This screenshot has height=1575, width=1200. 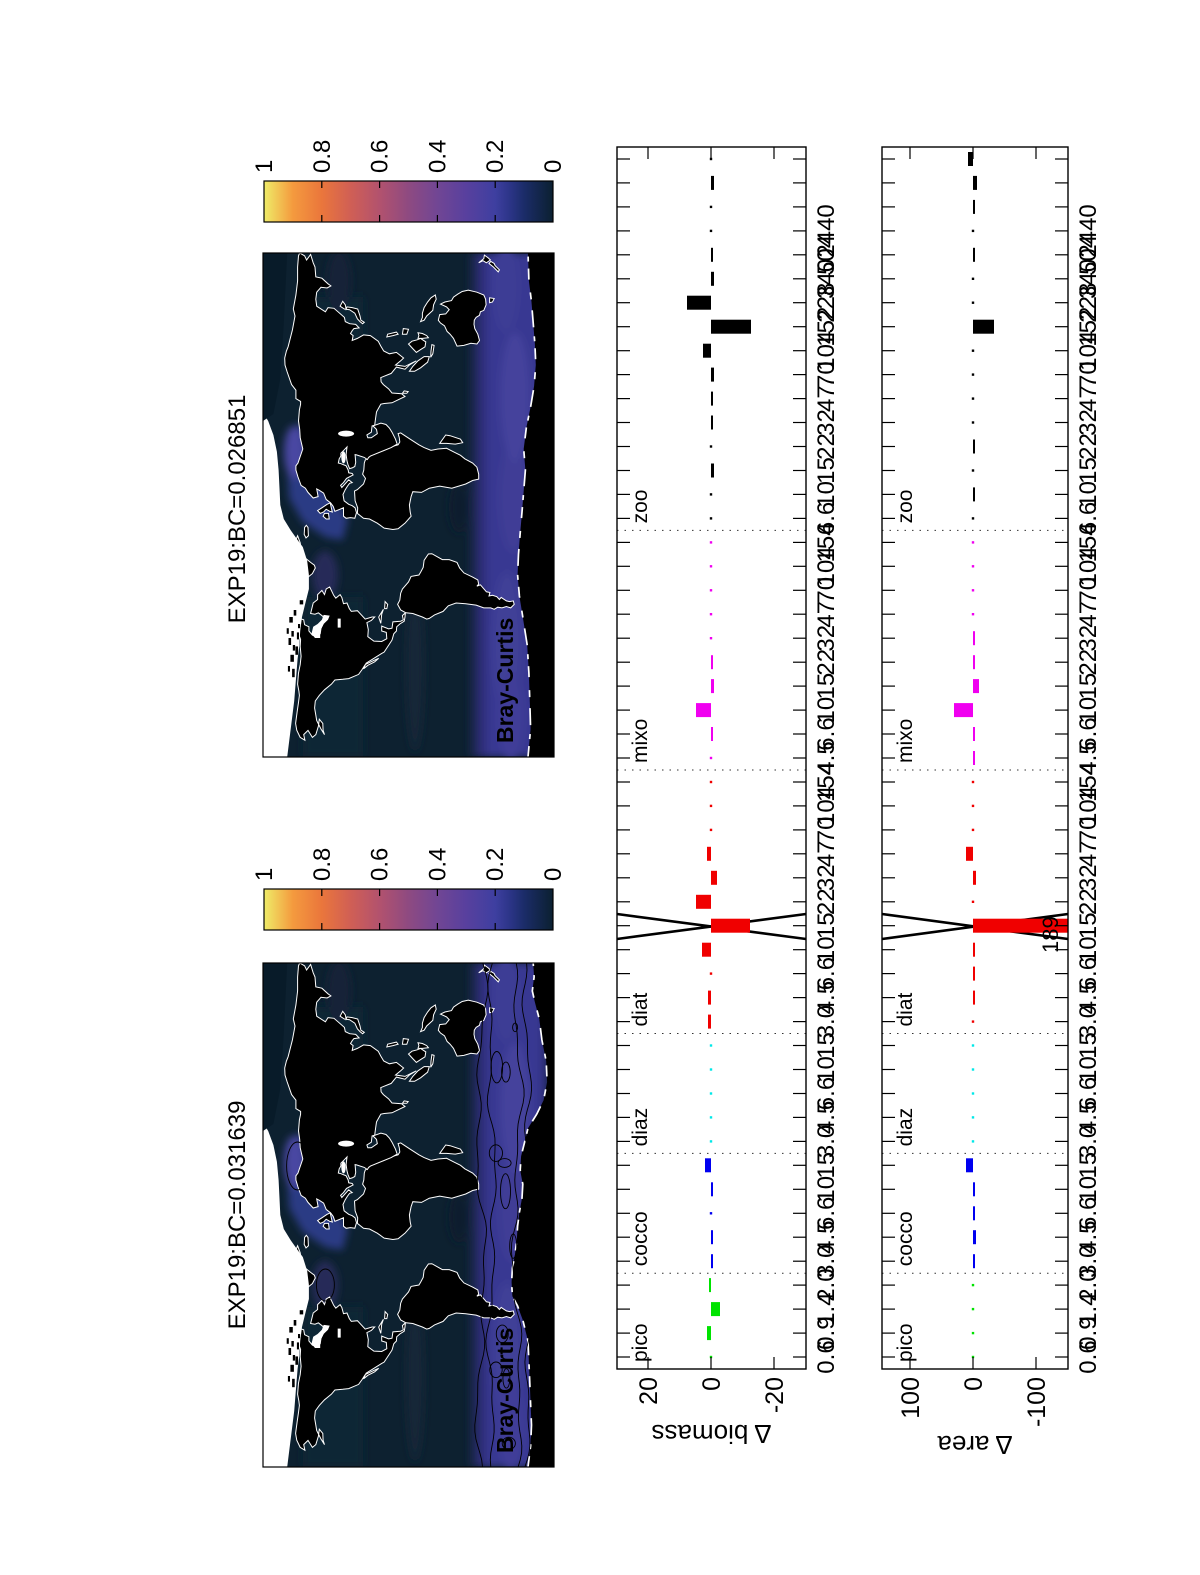 I want to click on svg-text: 152, so click(x=826, y=327).